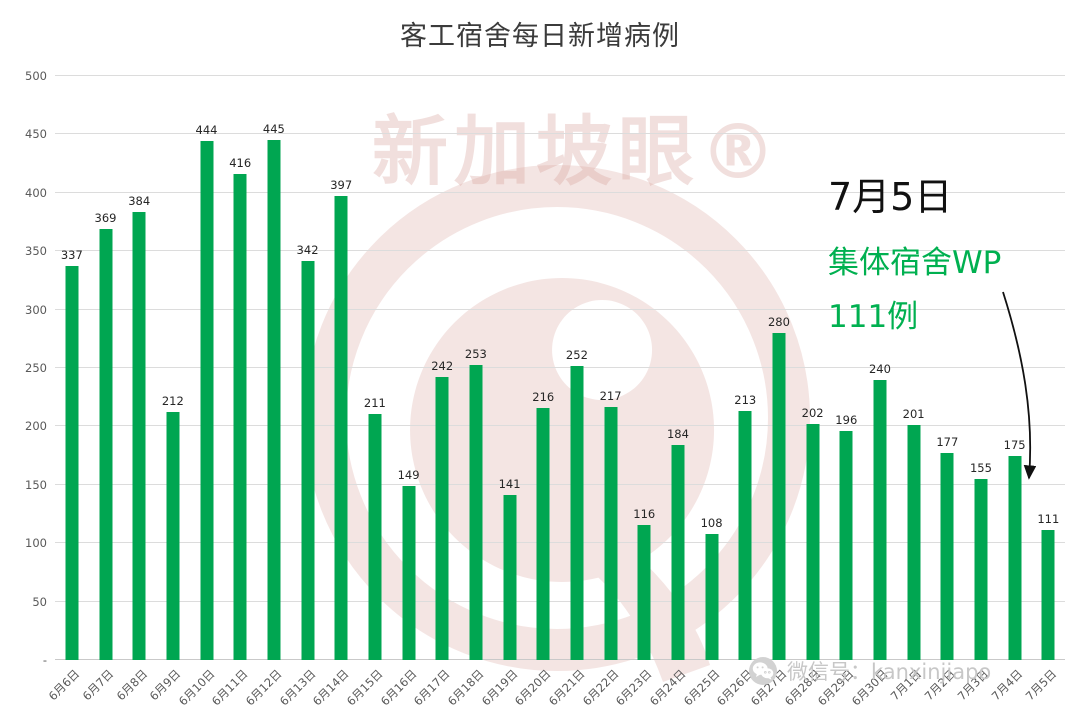 Image resolution: width=1080 pixels, height=727 pixels. I want to click on bar-slot: 369 6月7日, so click(101, 389).